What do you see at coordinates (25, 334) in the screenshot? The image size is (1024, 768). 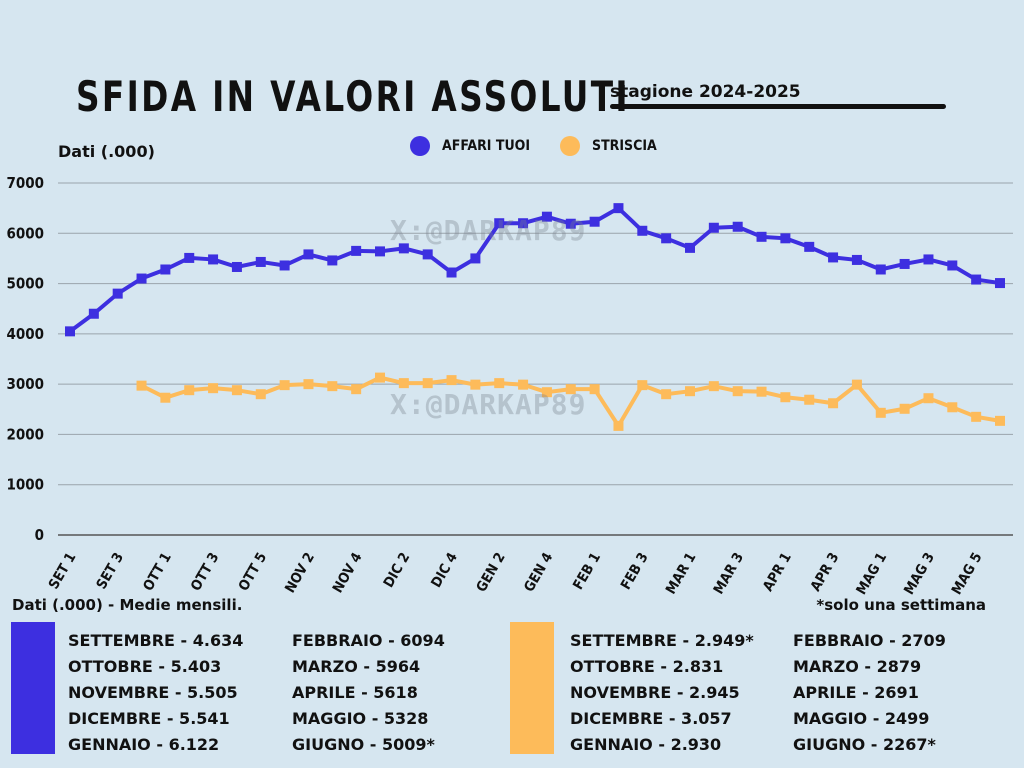 I see `y-tick-label: 4000` at bounding box center [25, 334].